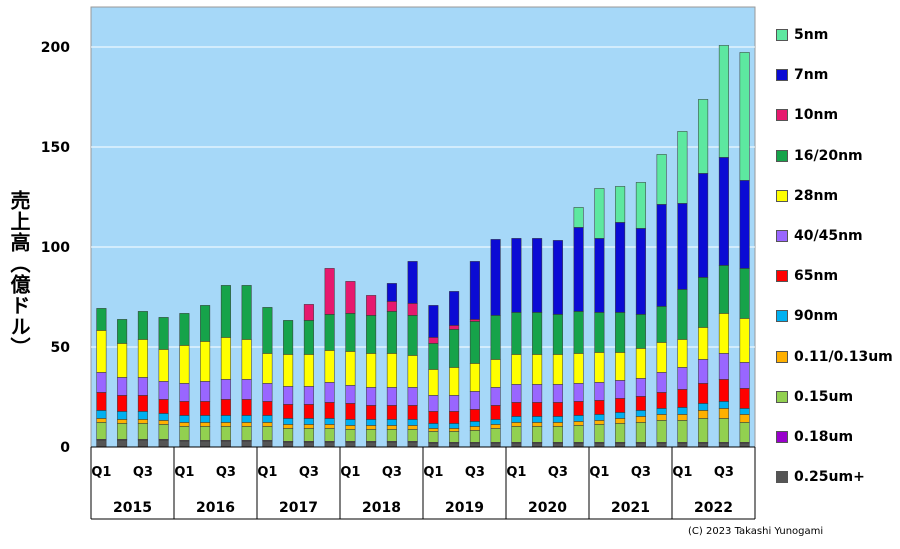 This screenshot has height=549, width=900. I want to click on quarter-label: Q1, so click(350, 472).